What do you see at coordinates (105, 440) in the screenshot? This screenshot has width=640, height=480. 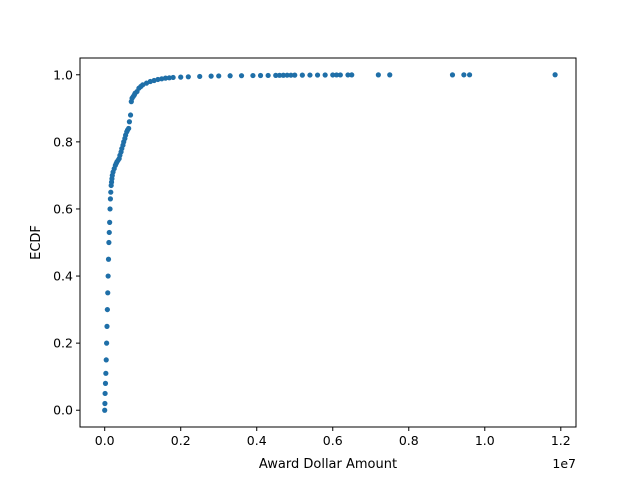 I see `x-tick-label: 0.0` at bounding box center [105, 440].